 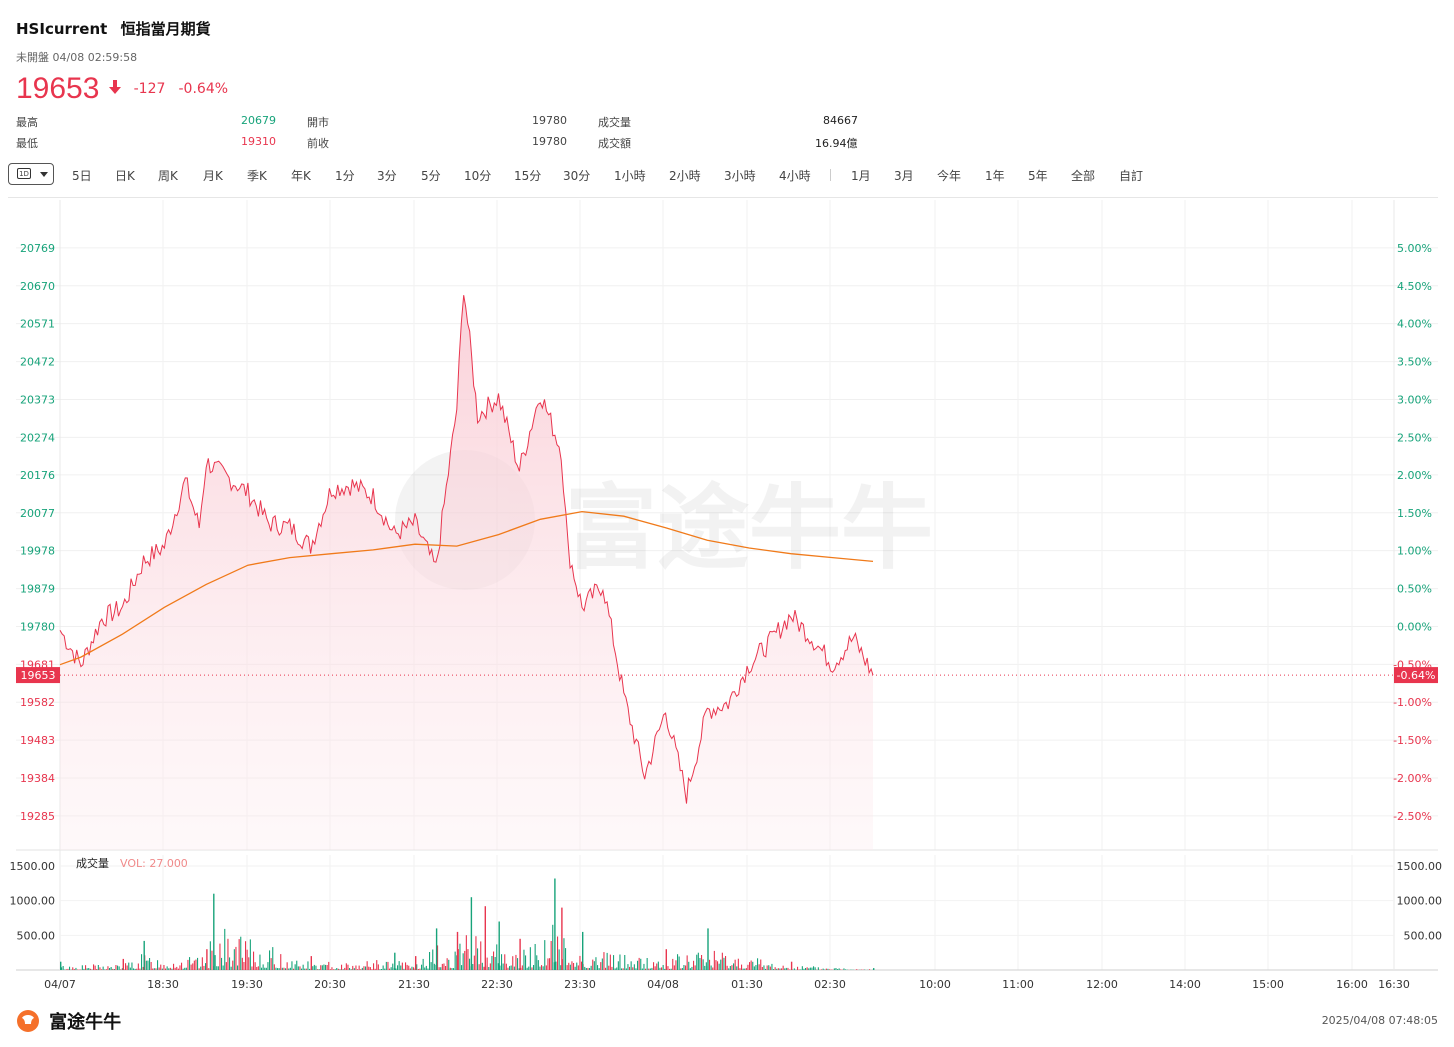 I want to click on period-option: 年K, so click(x=301, y=176).